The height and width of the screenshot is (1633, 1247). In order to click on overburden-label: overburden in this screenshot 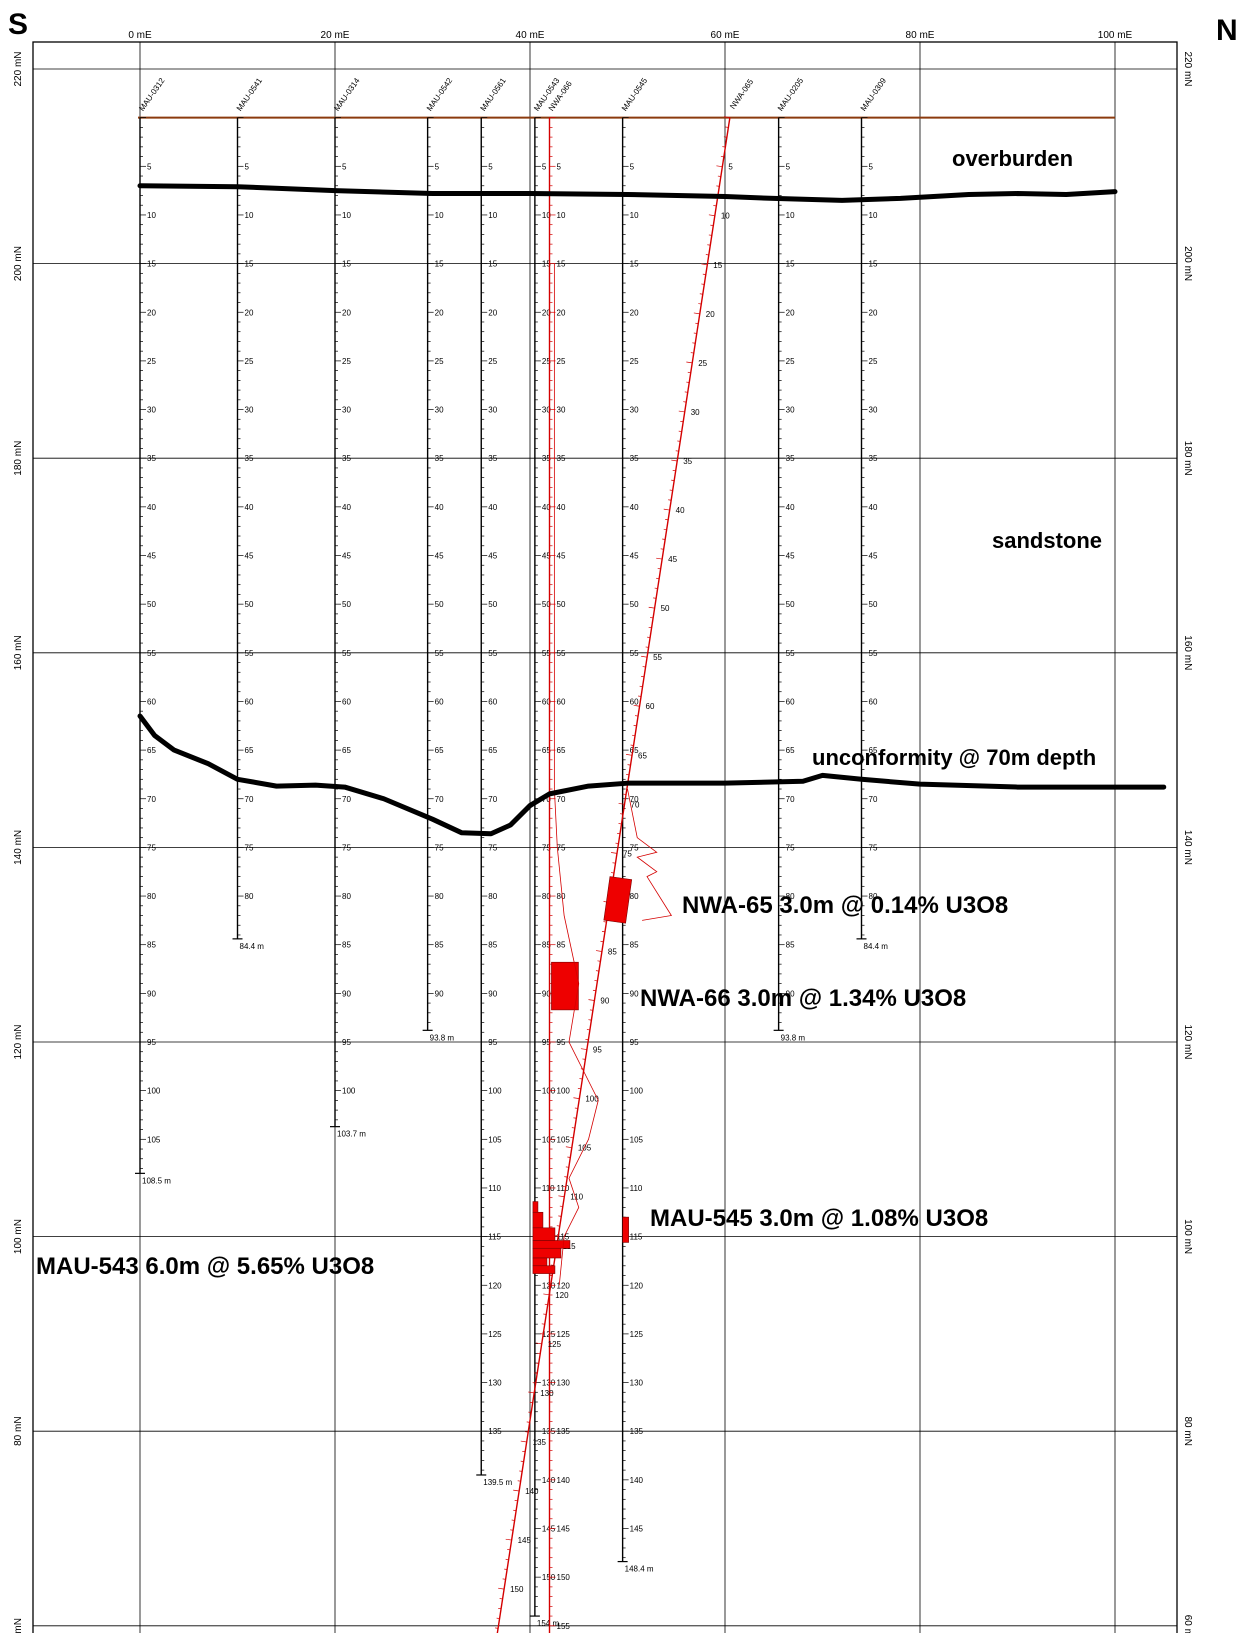, I will do `click(1012, 158)`.